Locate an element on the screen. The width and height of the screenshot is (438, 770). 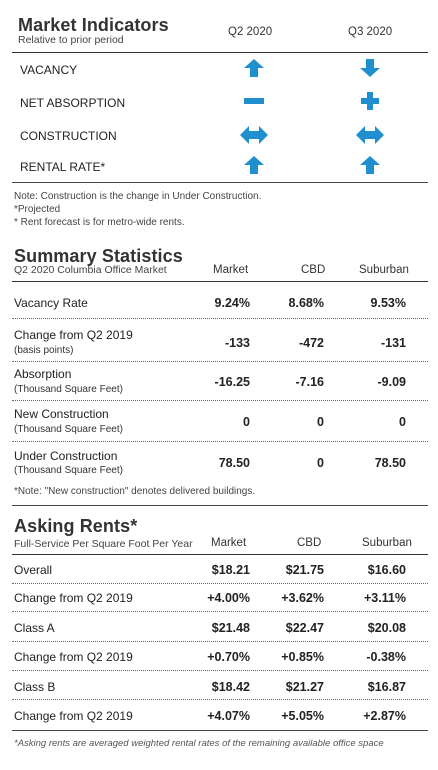
stat-label: Under Construction is located at coordinates (66, 456).